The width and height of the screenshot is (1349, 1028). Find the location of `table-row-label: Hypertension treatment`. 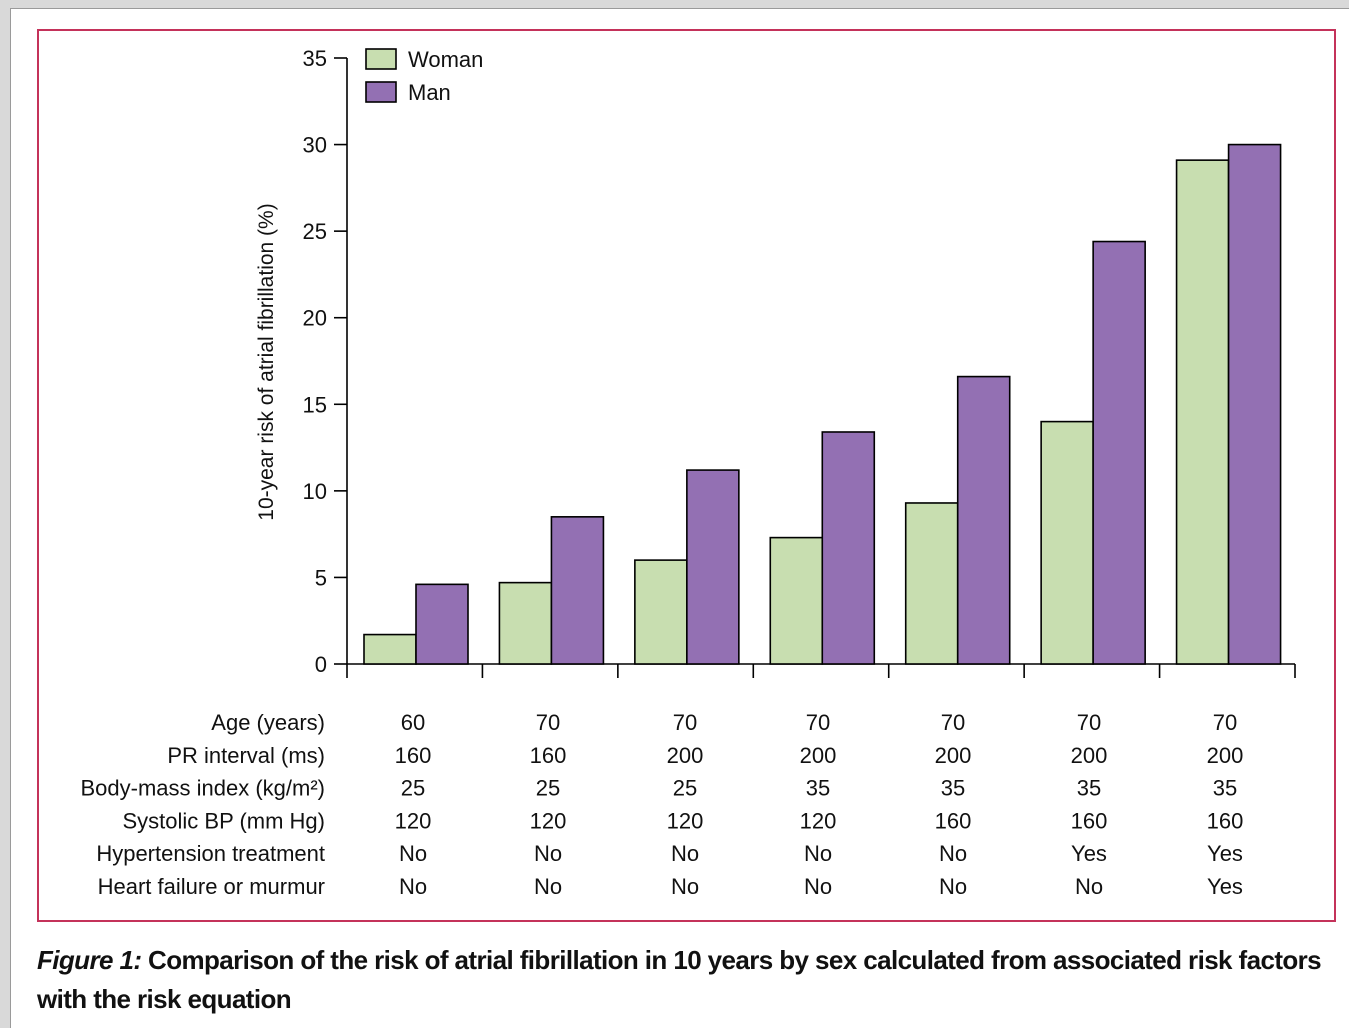

table-row-label: Hypertension treatment is located at coordinates (210, 853).